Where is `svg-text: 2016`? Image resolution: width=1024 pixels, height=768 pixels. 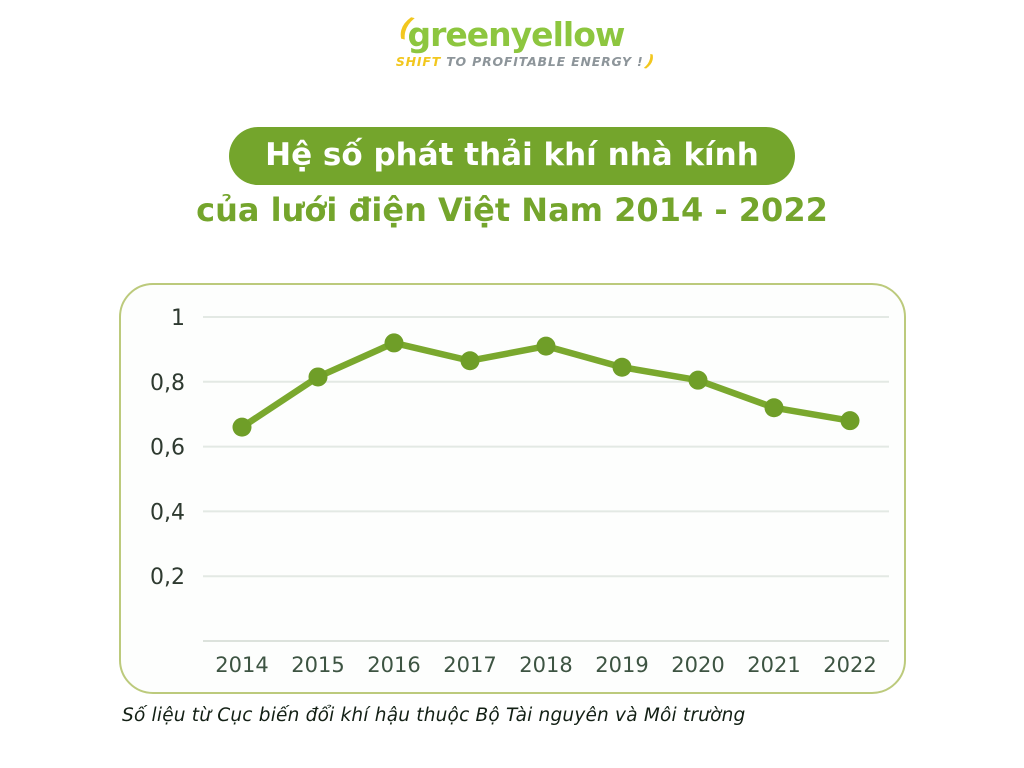
svg-text: 2016 is located at coordinates (393, 665).